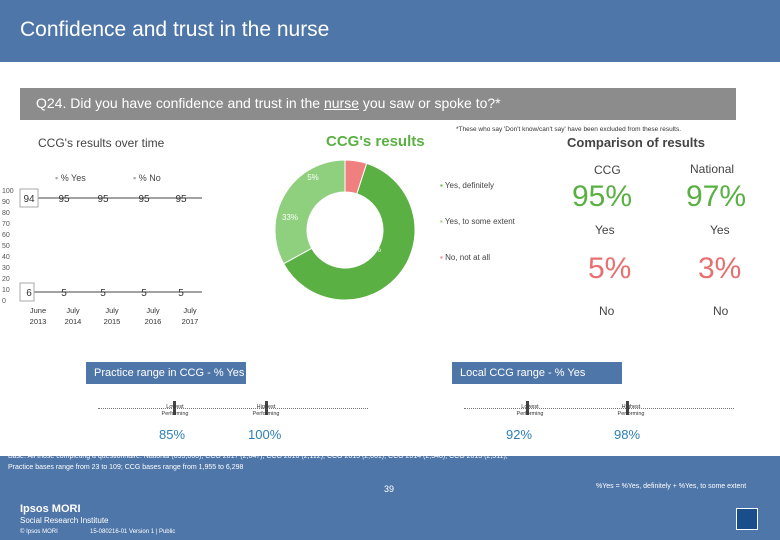 The height and width of the screenshot is (540, 780). What do you see at coordinates (64, 520) in the screenshot?
I see `logo-line2: Social Research Institute` at bounding box center [64, 520].